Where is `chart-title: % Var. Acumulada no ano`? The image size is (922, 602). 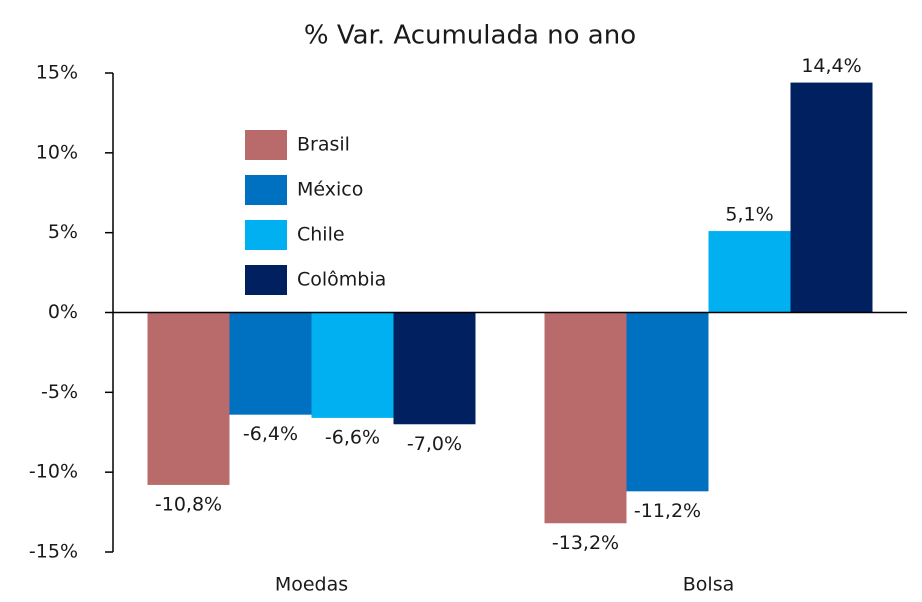 chart-title: % Var. Acumulada no ano is located at coordinates (470, 36).